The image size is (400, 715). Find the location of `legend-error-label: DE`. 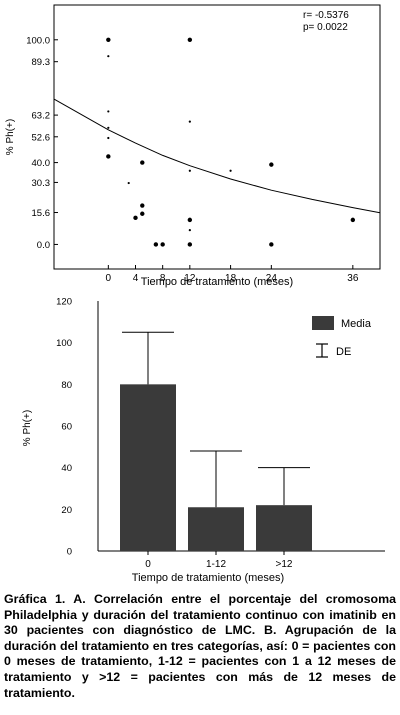

legend-error-label: DE is located at coordinates (343, 352).